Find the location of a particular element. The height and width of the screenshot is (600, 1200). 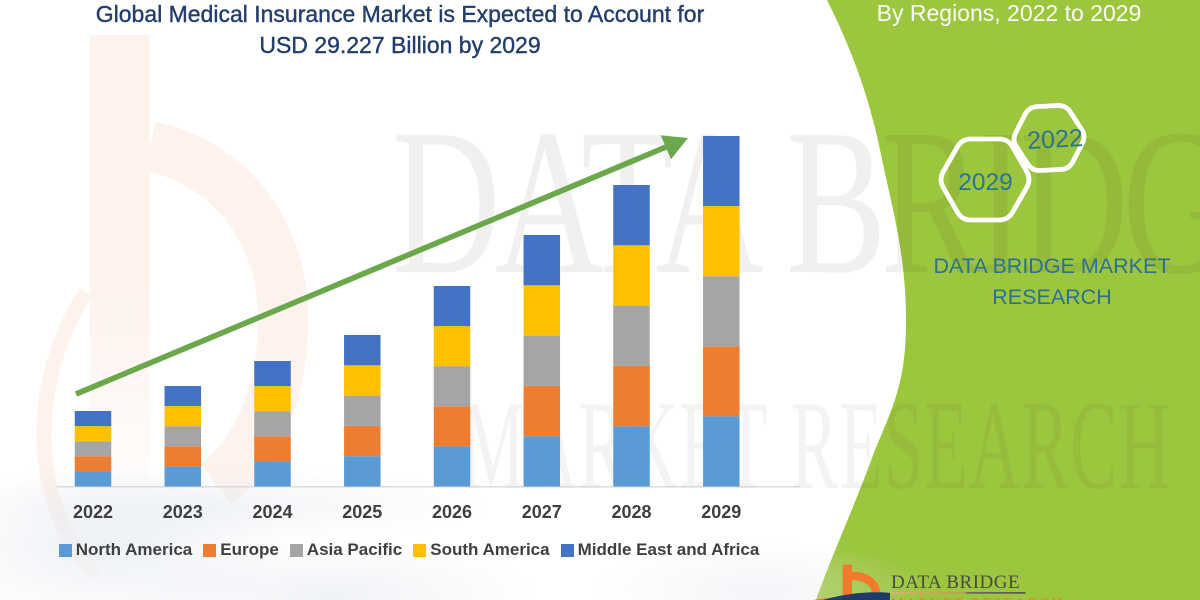

svg-text: 2022 is located at coordinates (1055, 139).